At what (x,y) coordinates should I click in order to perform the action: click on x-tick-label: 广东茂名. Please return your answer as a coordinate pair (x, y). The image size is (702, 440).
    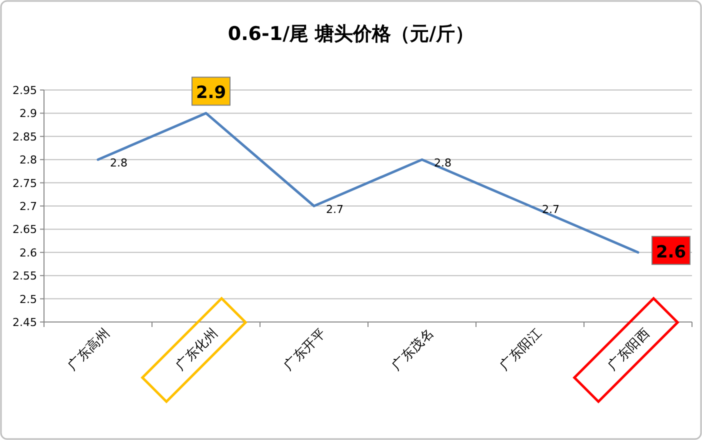
    Looking at the image, I should click on (413, 350).